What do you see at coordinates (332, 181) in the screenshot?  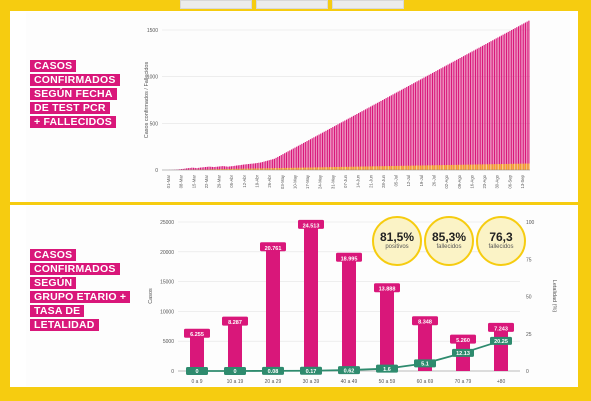 I see `top-x-tick-label: 31-May` at bounding box center [332, 181].